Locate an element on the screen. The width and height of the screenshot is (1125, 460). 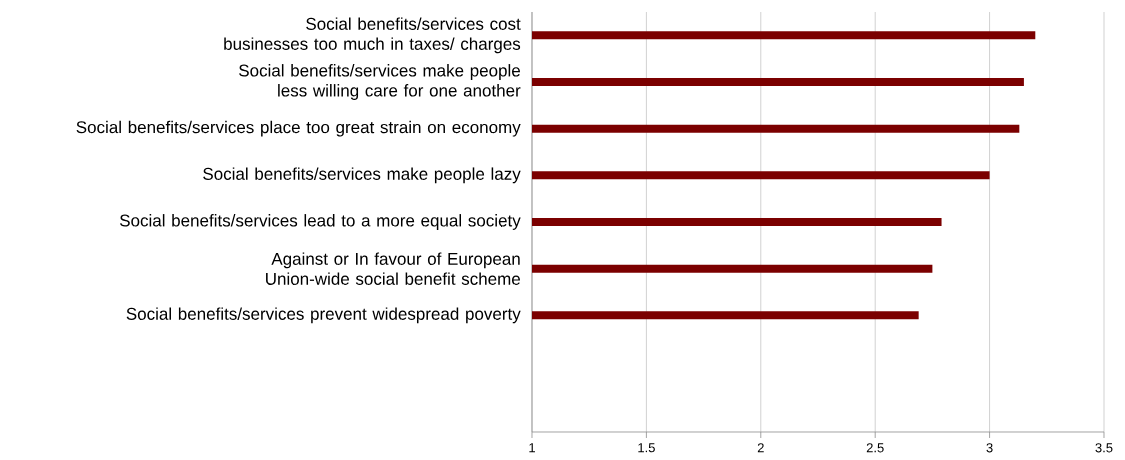
y-tick-label: Social benefits/services prevent widespread poverty is located at coordinates (323, 315).